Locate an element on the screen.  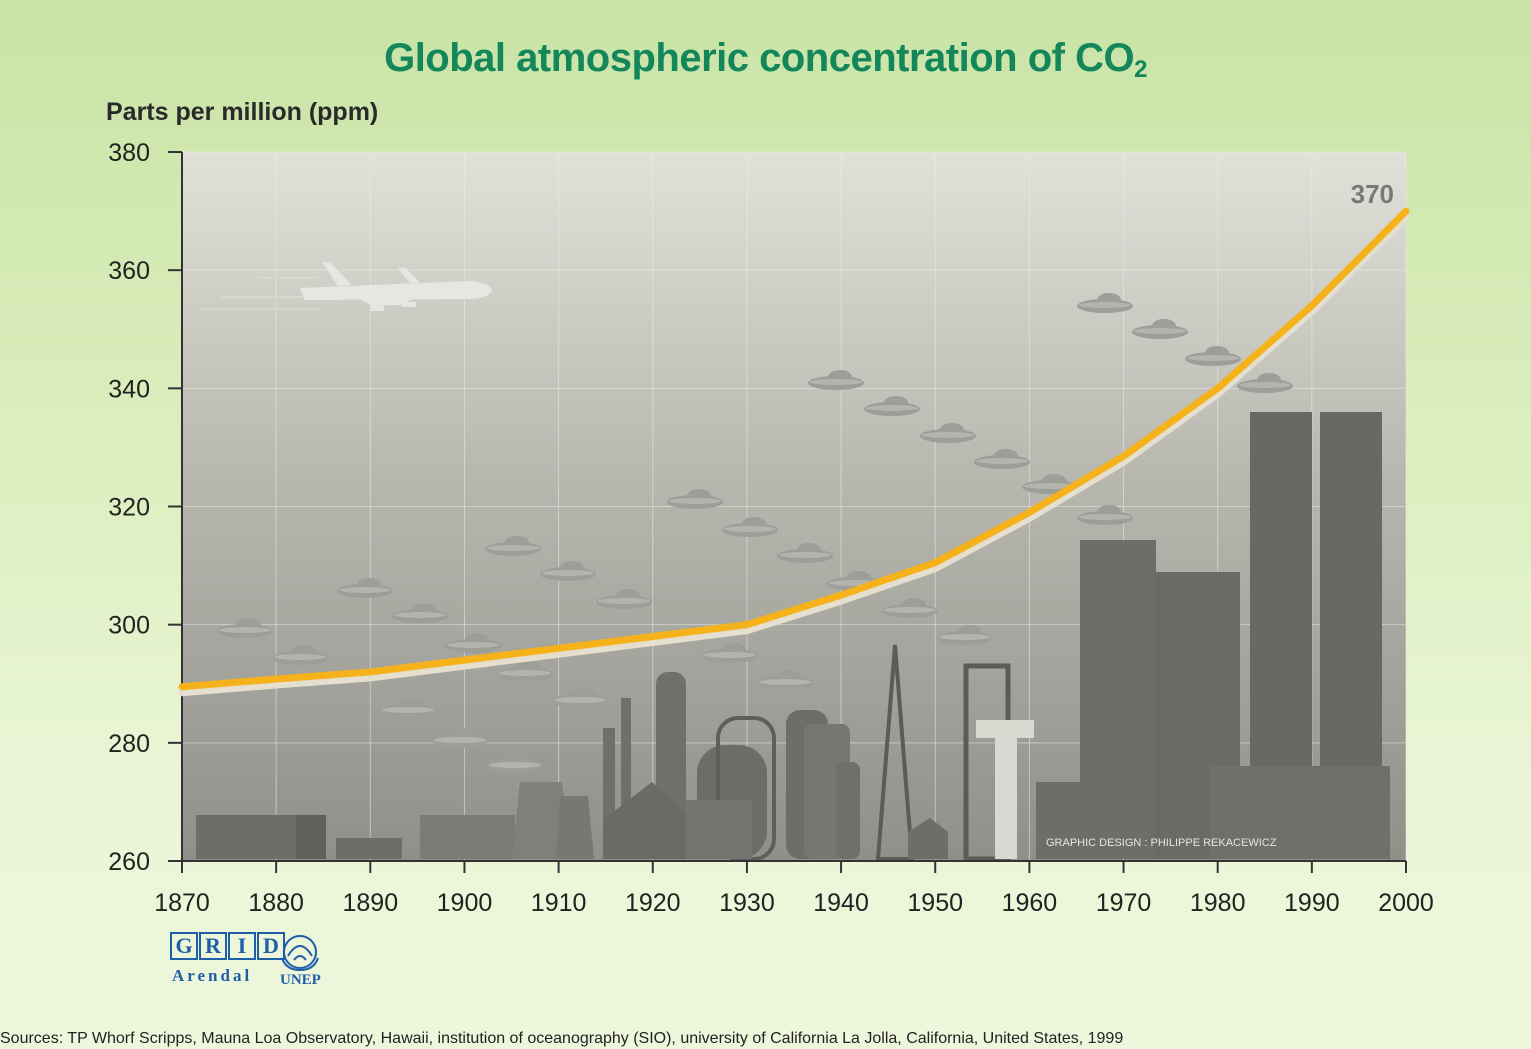
y-tick-label: 260 is located at coordinates (129, 862).